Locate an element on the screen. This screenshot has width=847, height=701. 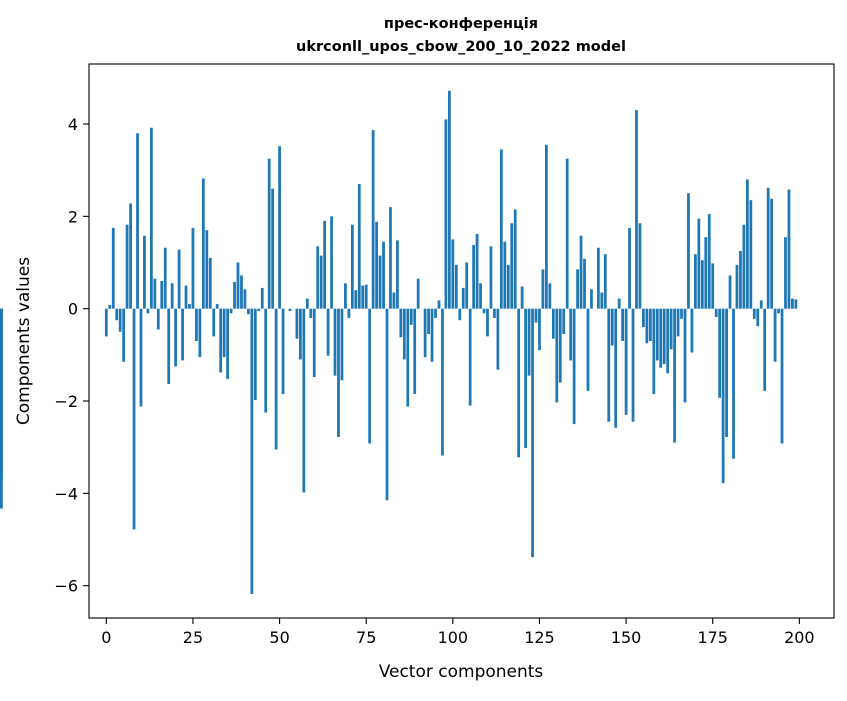
x-tick-label: 25 is located at coordinates (193, 637).